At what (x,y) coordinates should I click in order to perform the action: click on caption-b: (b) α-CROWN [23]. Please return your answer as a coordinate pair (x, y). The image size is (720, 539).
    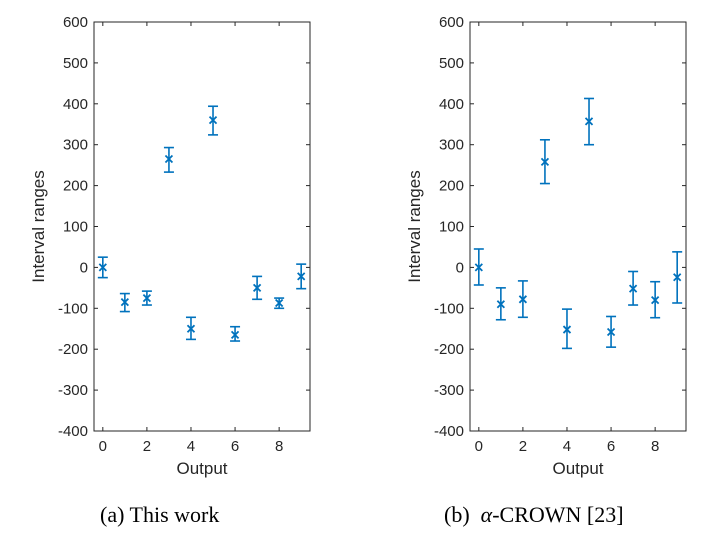
    Looking at the image, I should click on (534, 515).